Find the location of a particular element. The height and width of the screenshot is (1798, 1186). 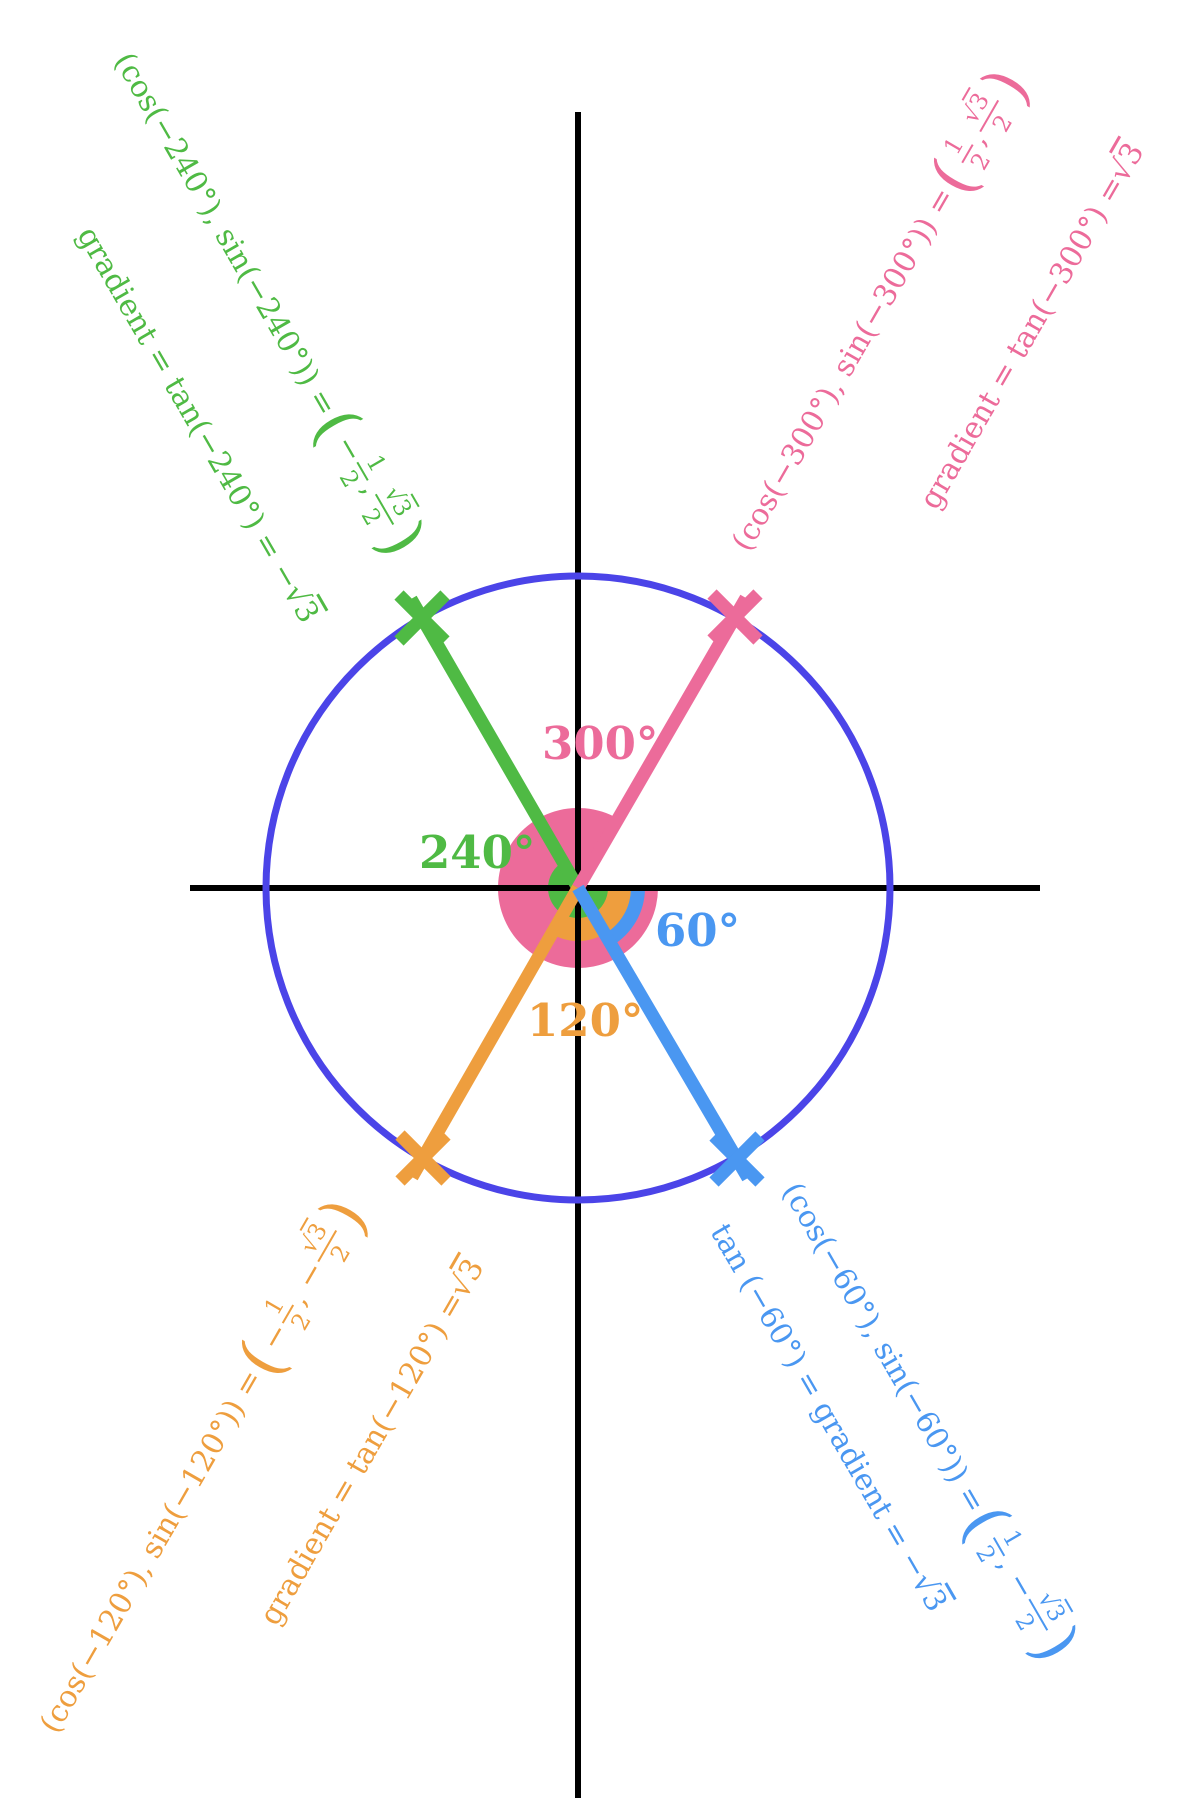

angle-label-240: 240° is located at coordinates (477, 852).